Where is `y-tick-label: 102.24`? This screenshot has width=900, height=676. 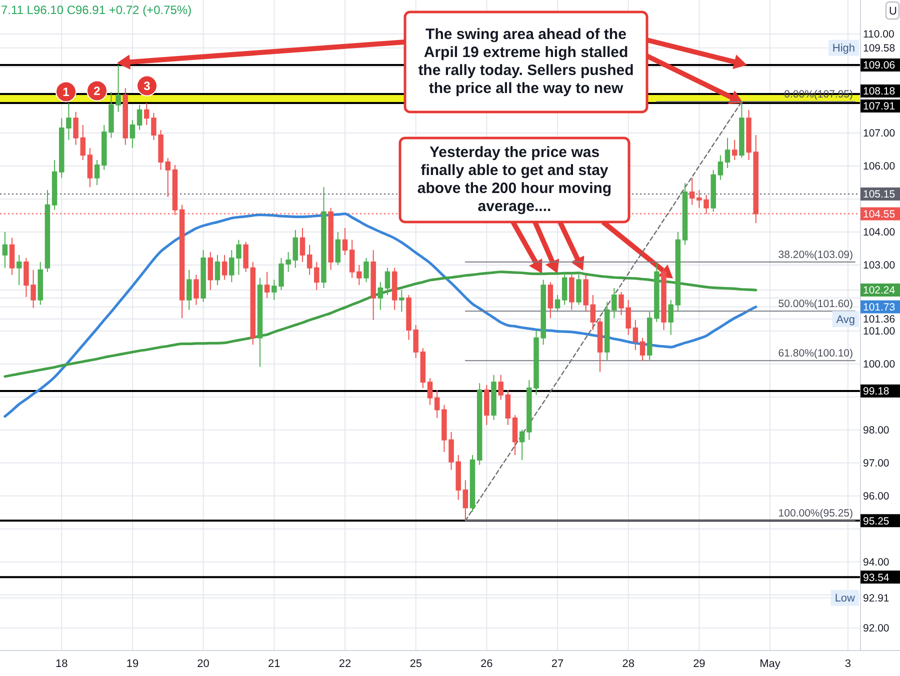 y-tick-label: 102.24 is located at coordinates (879, 290).